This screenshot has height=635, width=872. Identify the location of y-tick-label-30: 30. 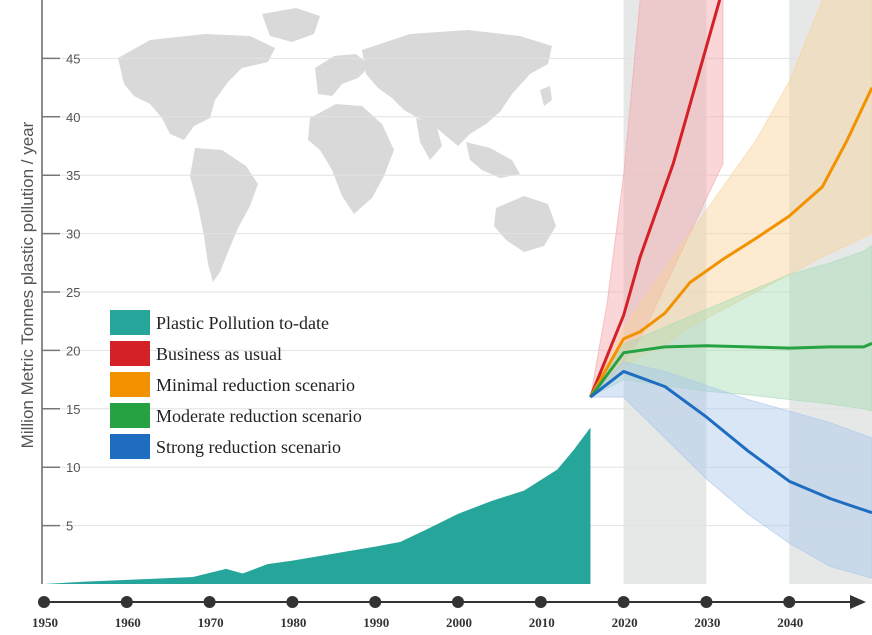
(73, 234).